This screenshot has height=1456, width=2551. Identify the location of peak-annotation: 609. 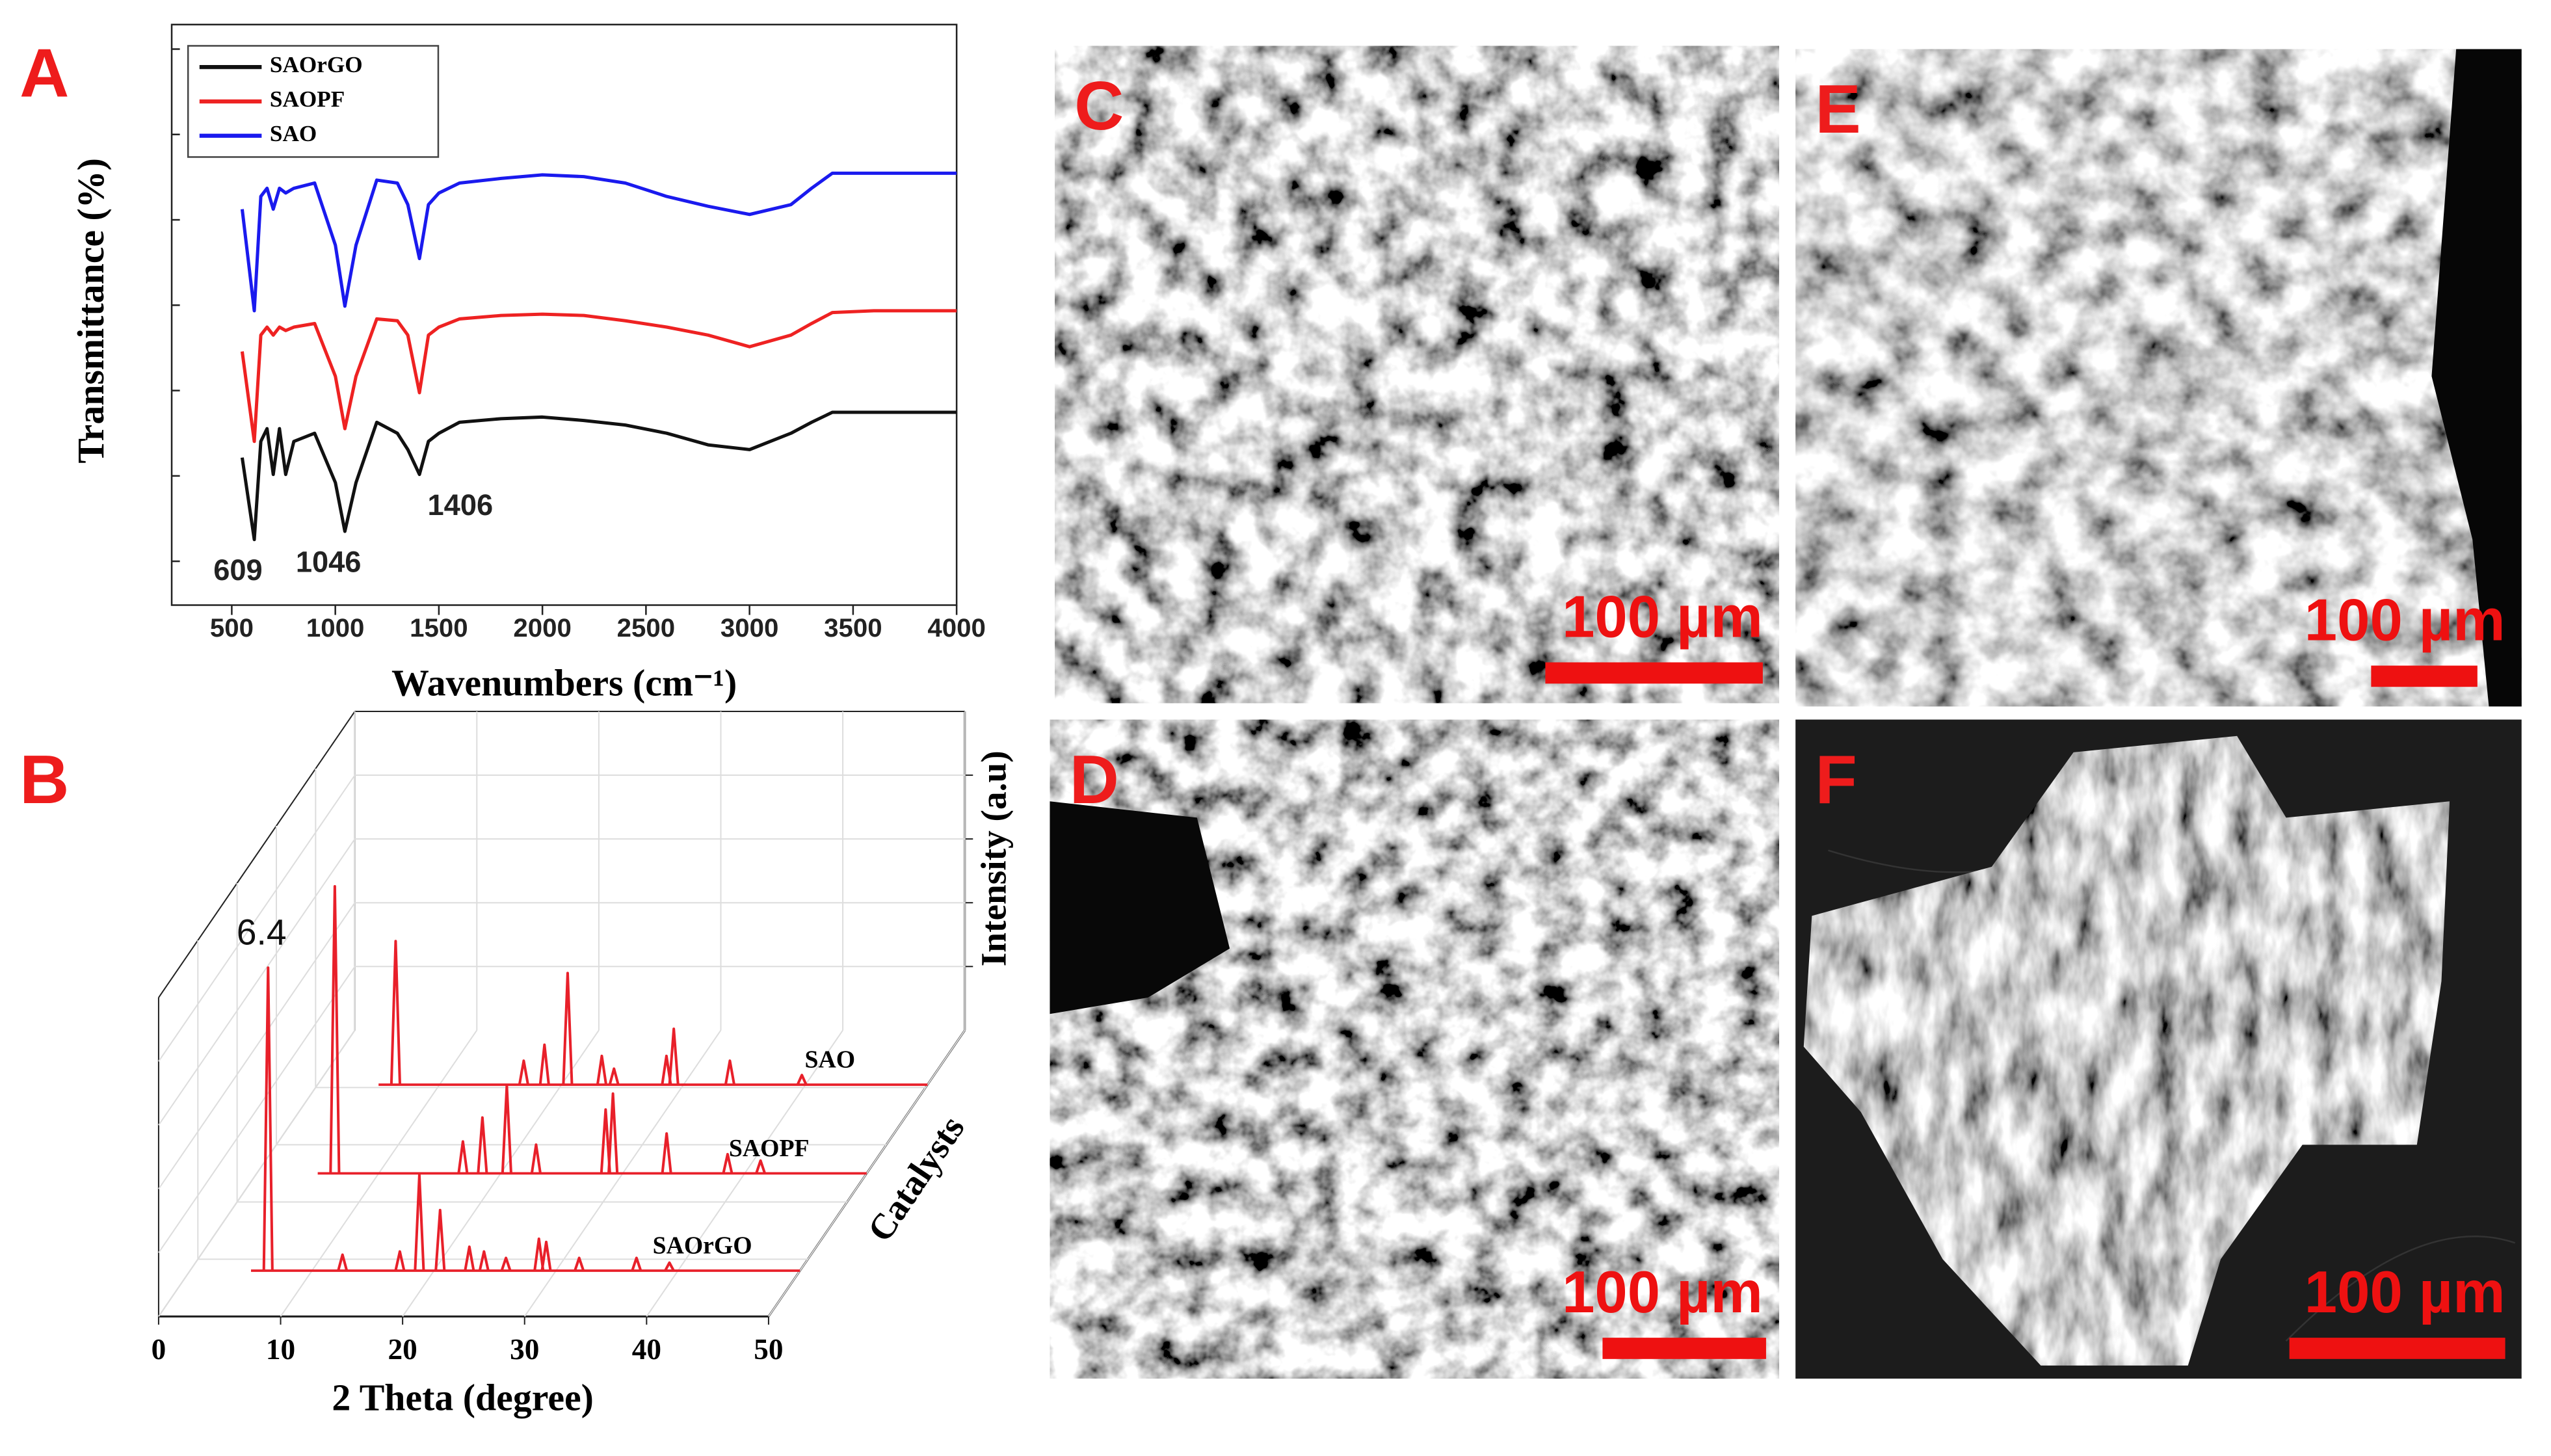
(237, 570).